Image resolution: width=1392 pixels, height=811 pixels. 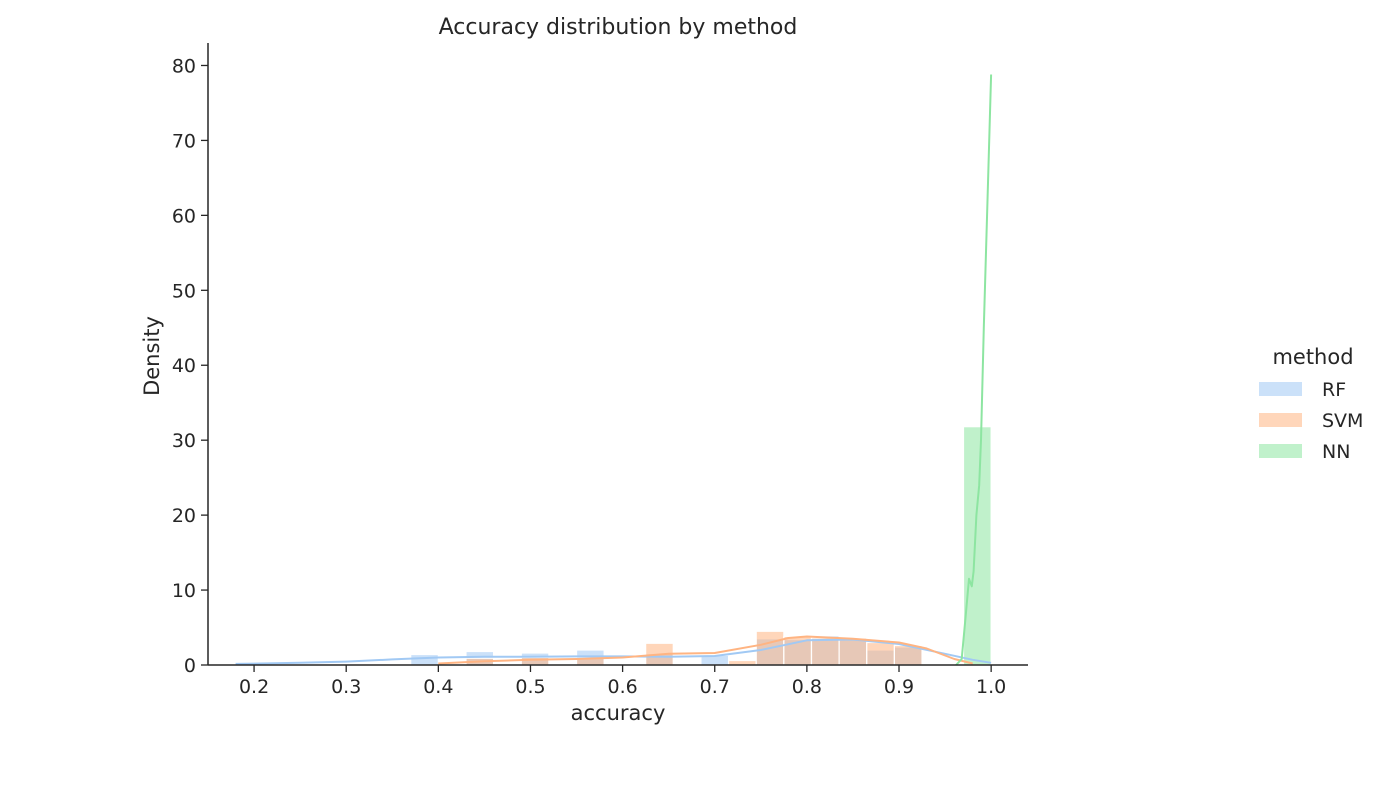 What do you see at coordinates (254, 687) in the screenshot?
I see `x-tick-label: 0.2` at bounding box center [254, 687].